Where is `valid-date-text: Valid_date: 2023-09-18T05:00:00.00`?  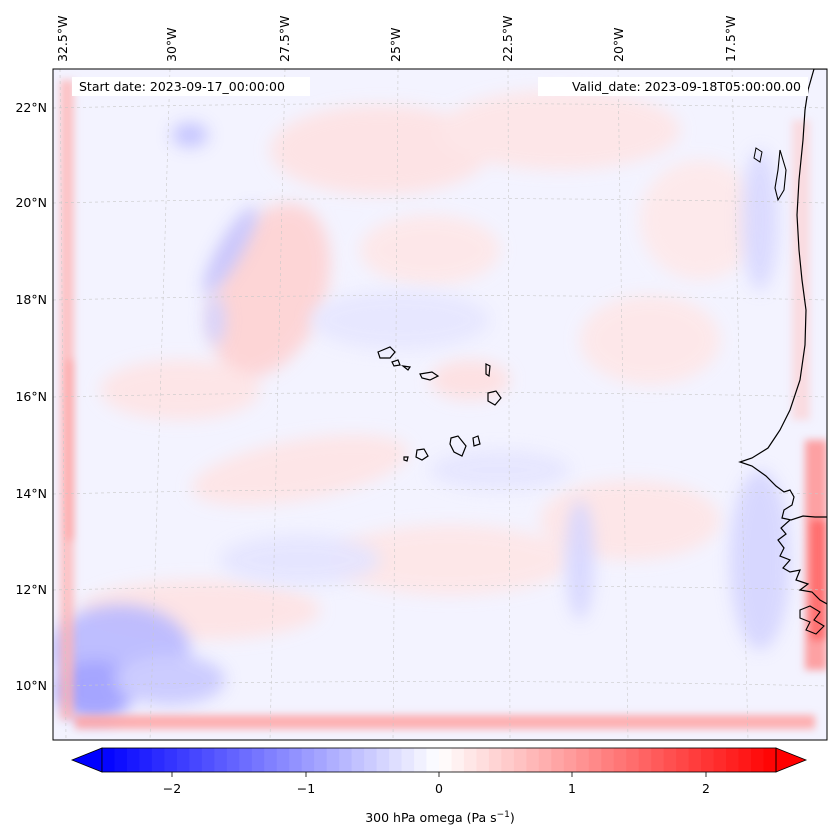 valid-date-text: Valid_date: 2023-09-18T05:00:00.00 is located at coordinates (686, 86).